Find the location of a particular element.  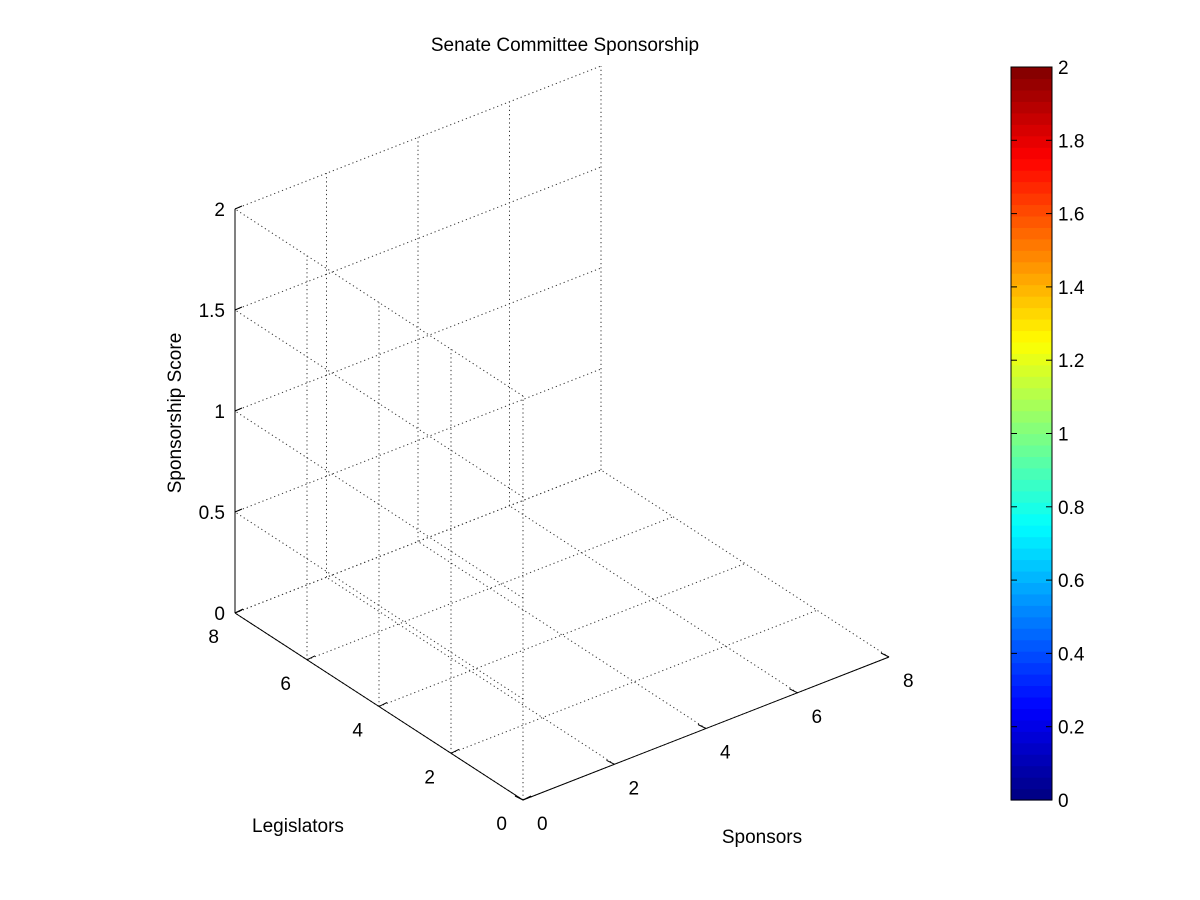

y-tick-label: 8 is located at coordinates (213, 637).